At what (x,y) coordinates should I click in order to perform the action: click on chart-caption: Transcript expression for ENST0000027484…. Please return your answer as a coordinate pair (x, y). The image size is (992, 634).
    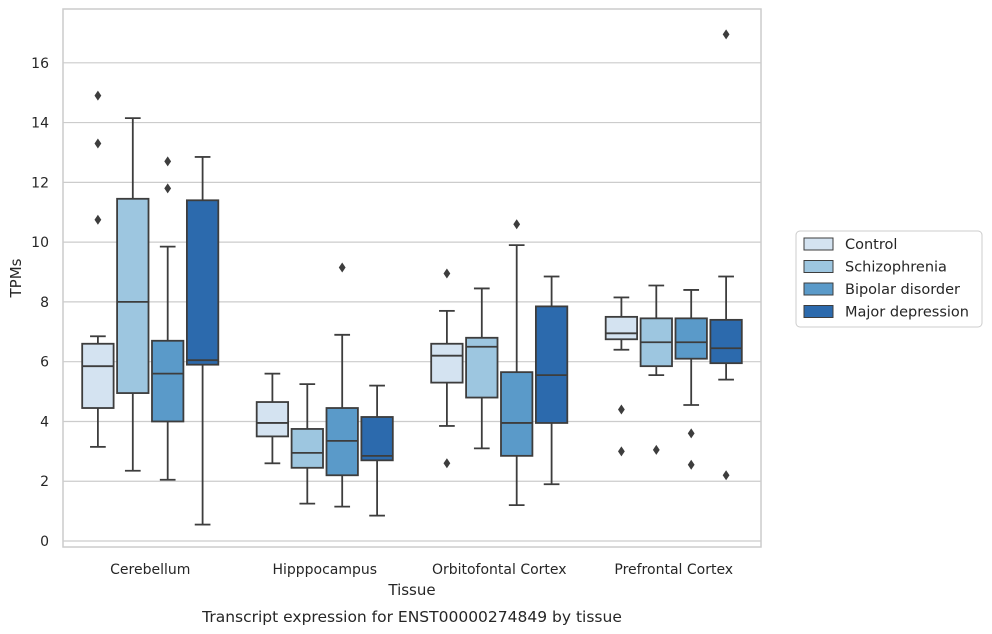
    Looking at the image, I should click on (411, 617).